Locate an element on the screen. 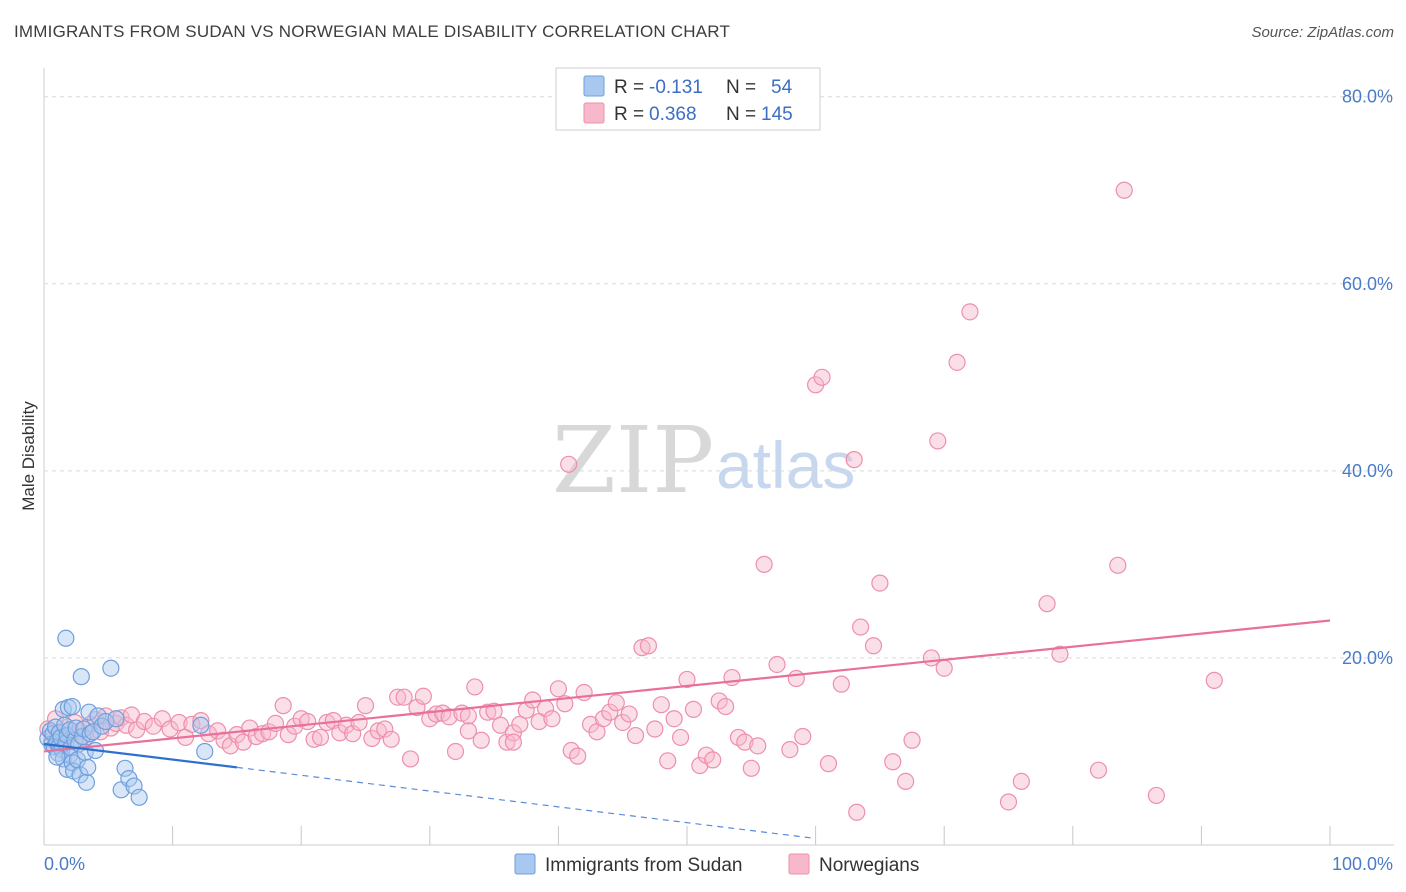 The height and width of the screenshot is (892, 1406). legend-r-value-norwegians: 0.368 is located at coordinates (673, 114).